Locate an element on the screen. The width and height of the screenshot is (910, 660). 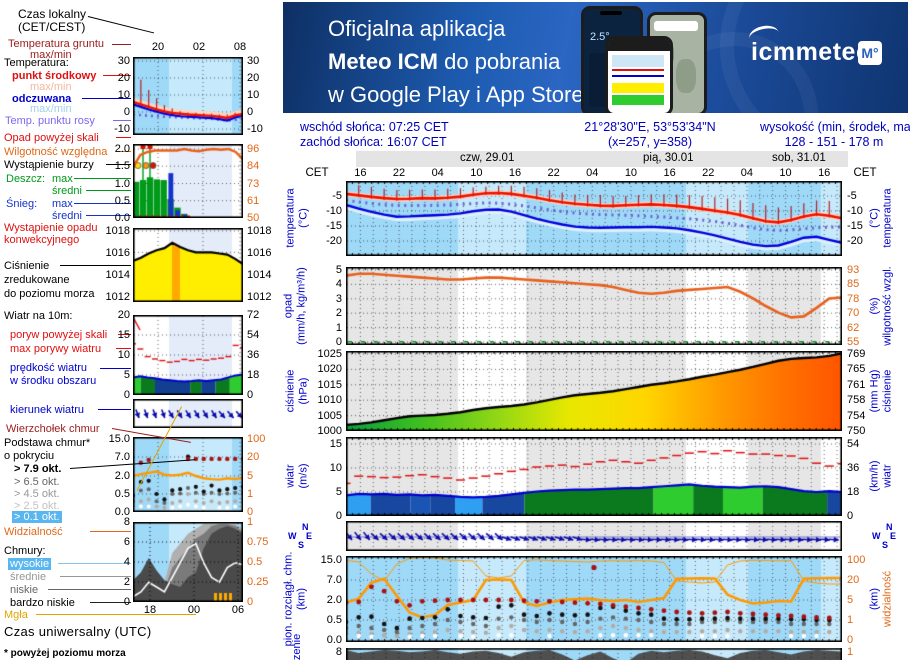
banner-line1: Oficjalna aplikacja is located at coordinates (417, 28).